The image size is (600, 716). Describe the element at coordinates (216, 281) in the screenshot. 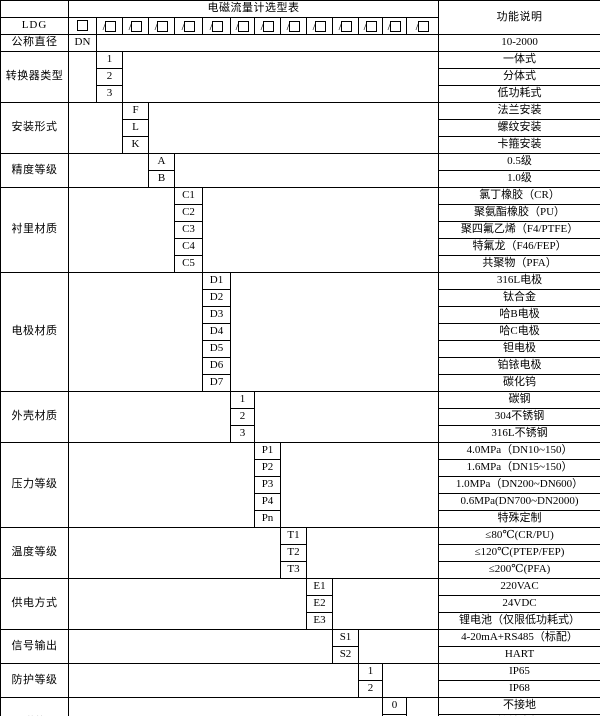

I see `code-cell: D1` at that location.